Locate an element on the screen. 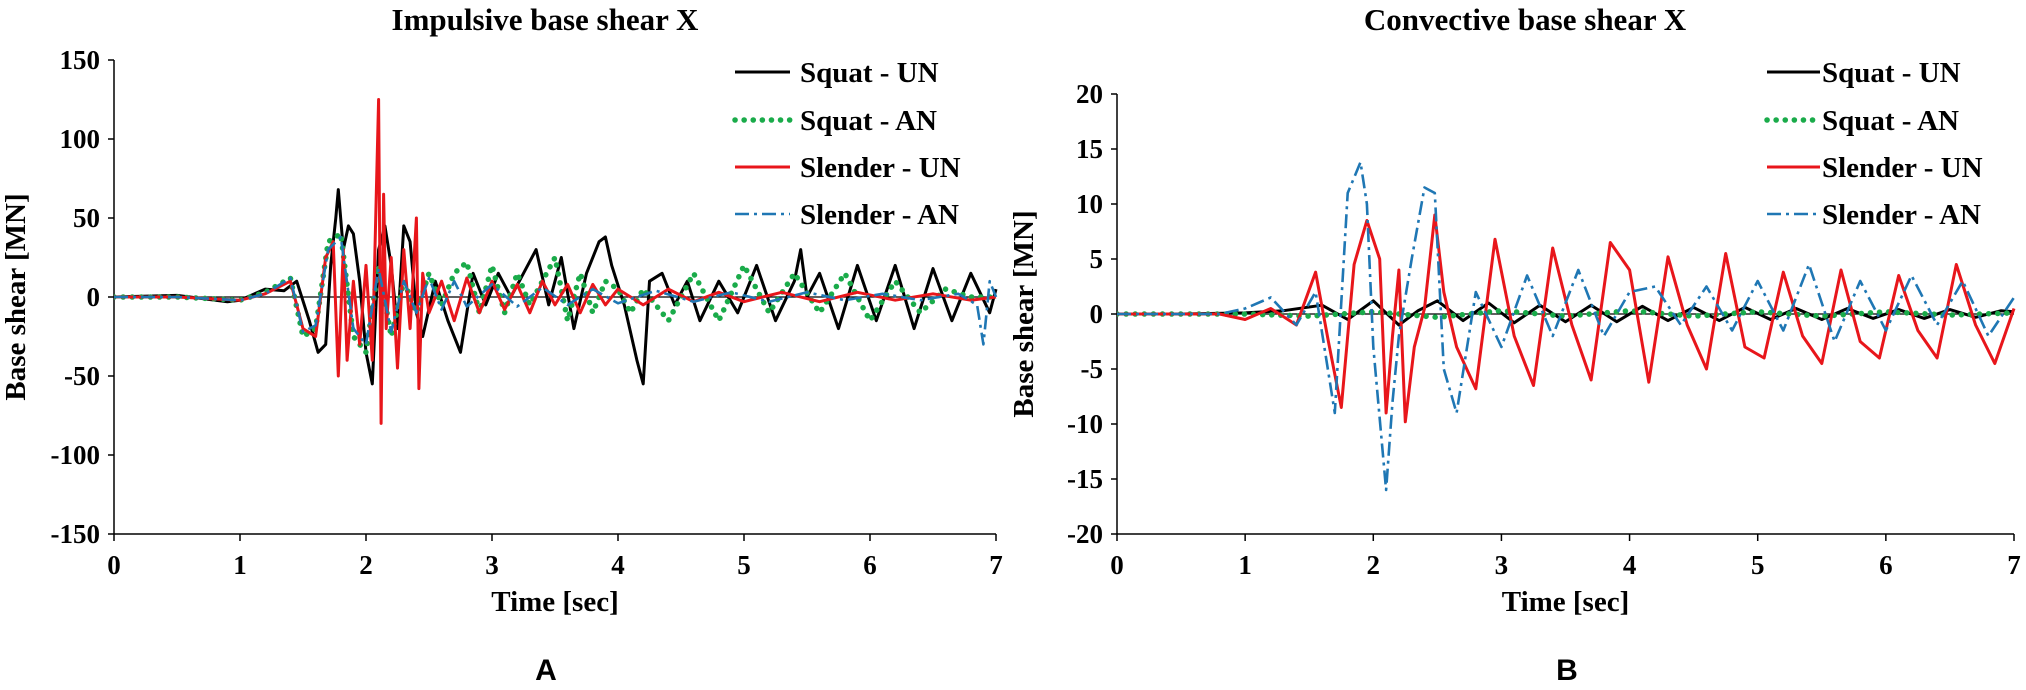 The height and width of the screenshot is (690, 2026). y-tick-label: -10 is located at coordinates (1085, 424).